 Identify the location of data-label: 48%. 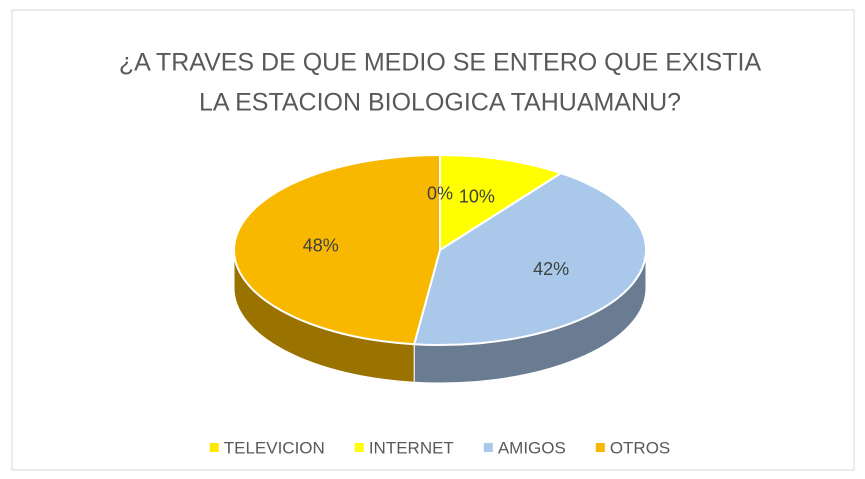
(321, 245).